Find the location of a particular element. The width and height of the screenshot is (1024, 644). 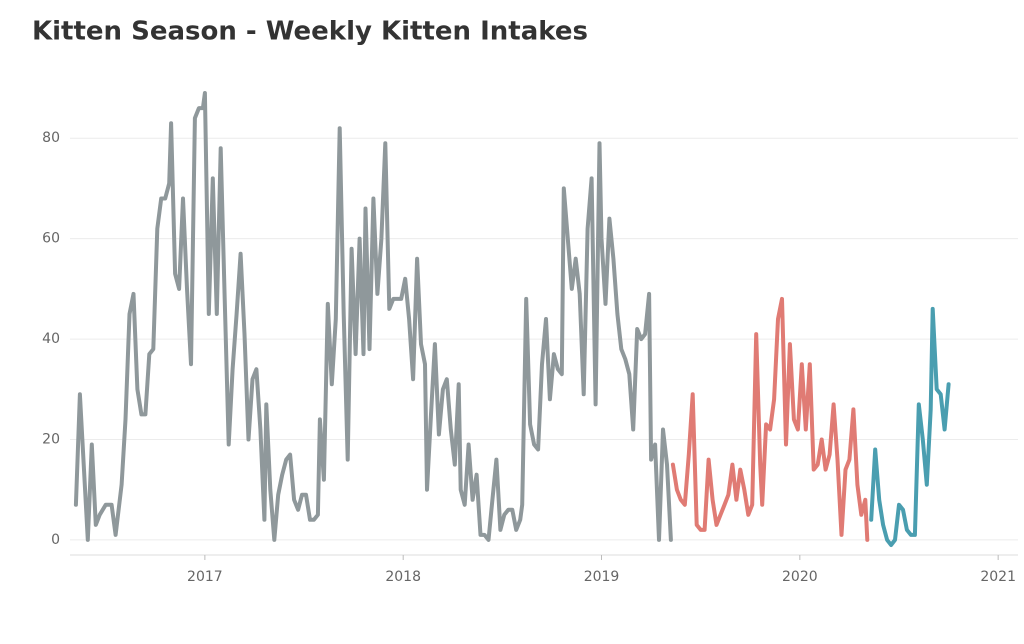

y-tick-label: 60 is located at coordinates (51, 239).